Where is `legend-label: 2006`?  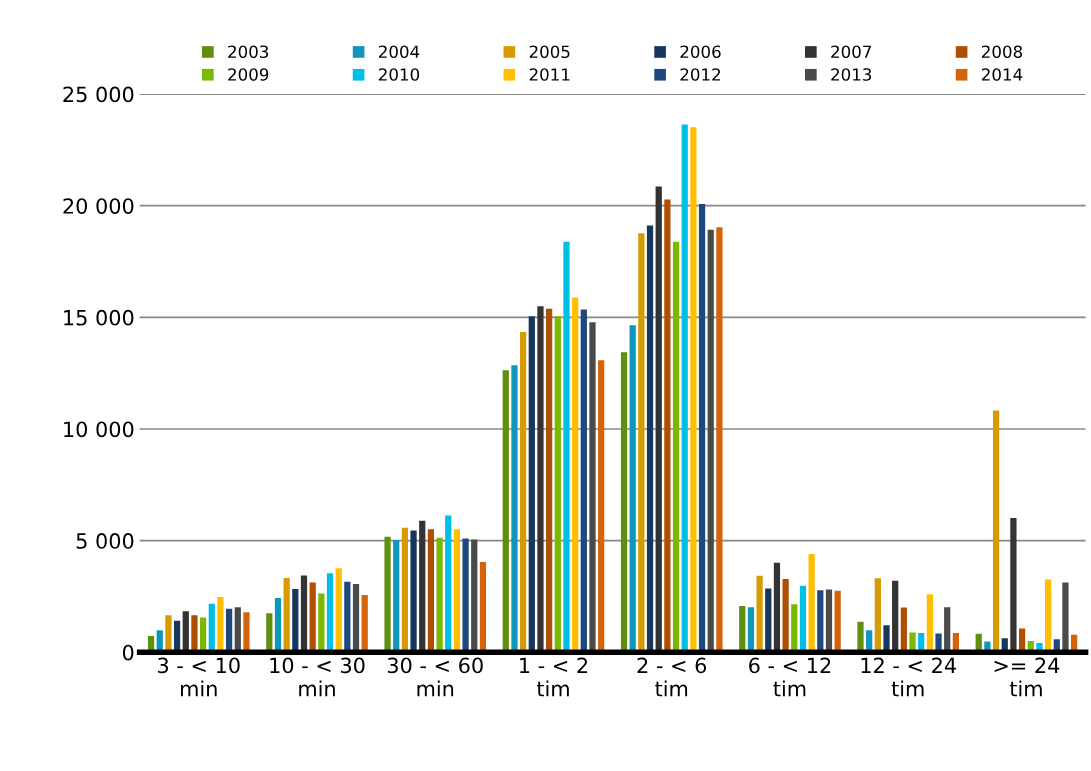
legend-label: 2006 is located at coordinates (700, 52).